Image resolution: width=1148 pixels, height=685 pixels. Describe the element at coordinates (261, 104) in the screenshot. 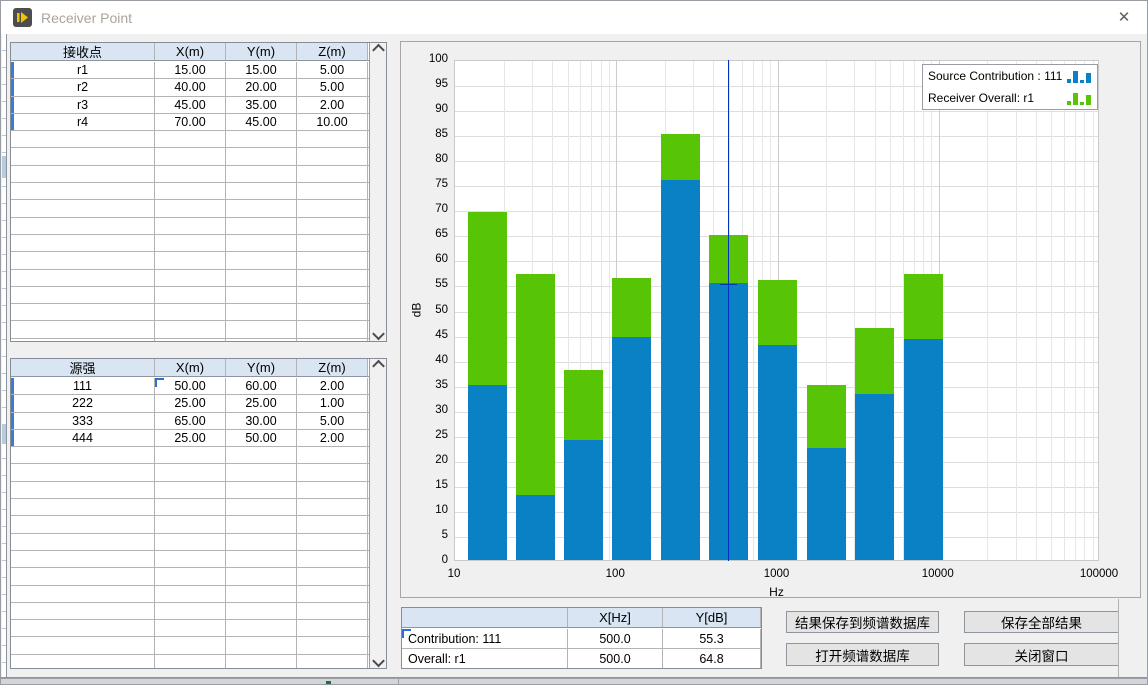

I see `table-cell: 35.00` at that location.